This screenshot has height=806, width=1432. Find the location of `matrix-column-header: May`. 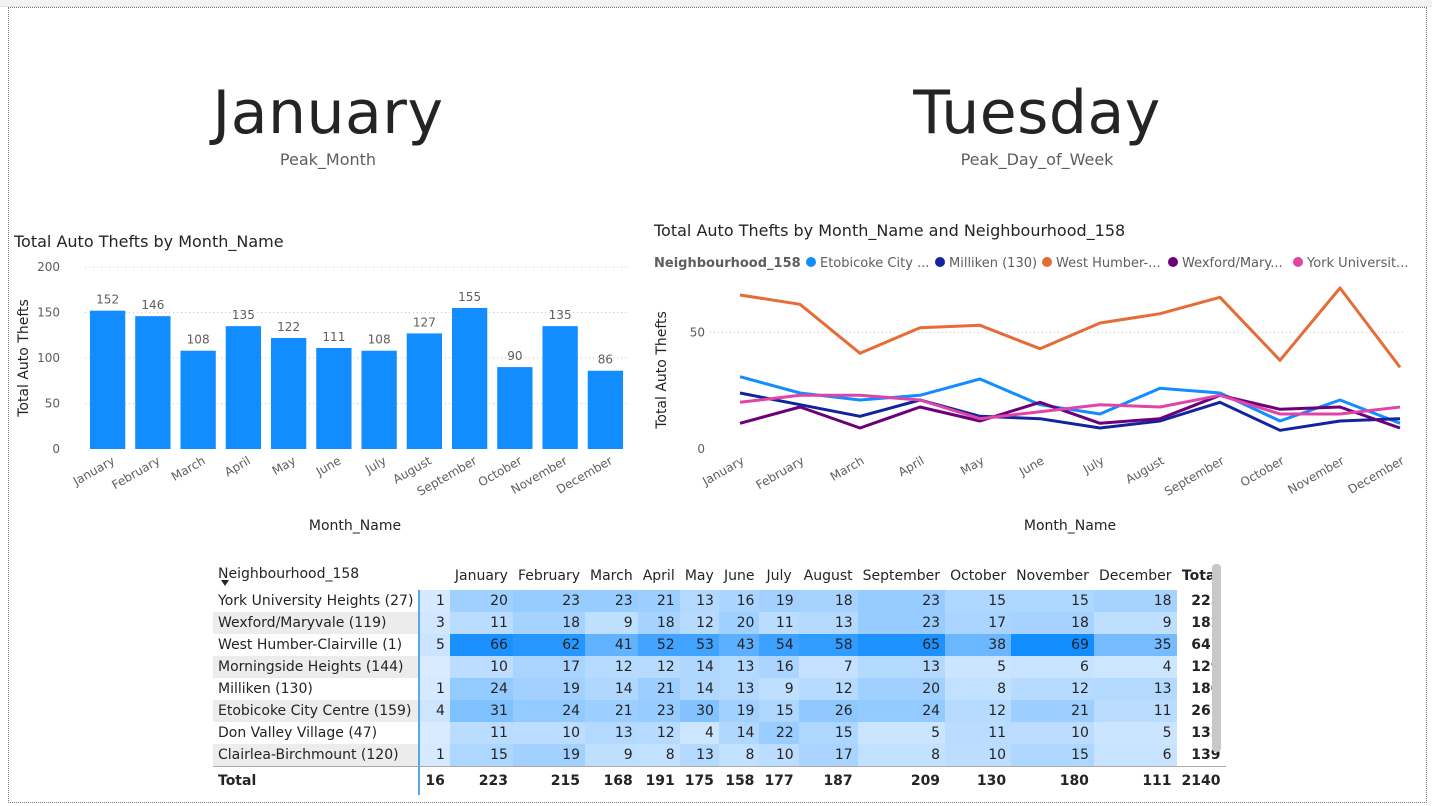

matrix-column-header: May is located at coordinates (699, 576).